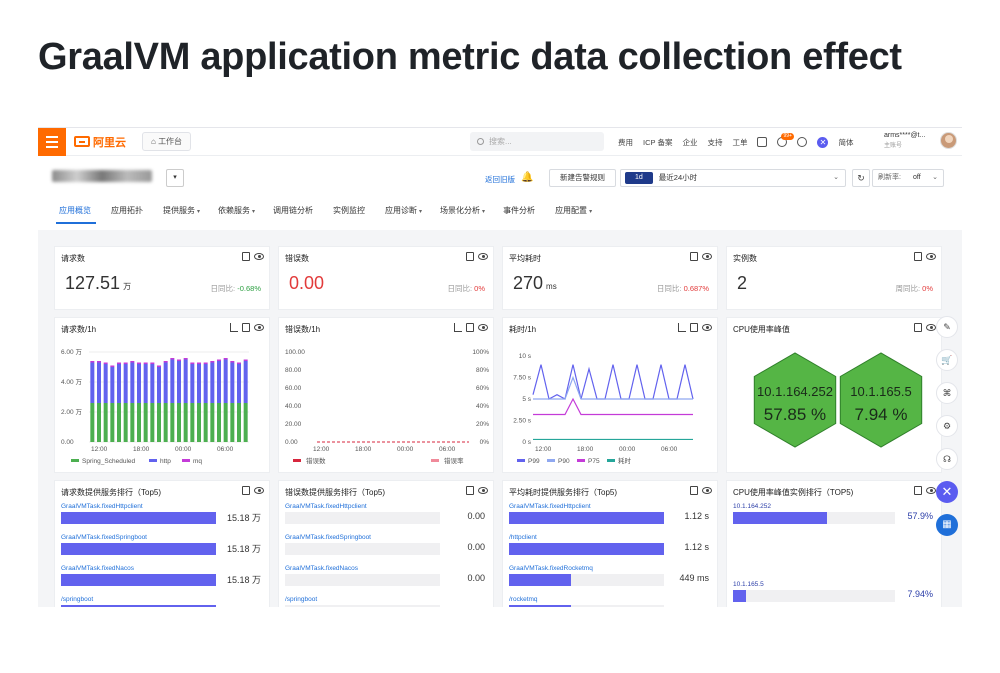 This screenshot has width=1000, height=673. Describe the element at coordinates (947, 360) in the screenshot. I see `cart-icon: 🛒` at that location.